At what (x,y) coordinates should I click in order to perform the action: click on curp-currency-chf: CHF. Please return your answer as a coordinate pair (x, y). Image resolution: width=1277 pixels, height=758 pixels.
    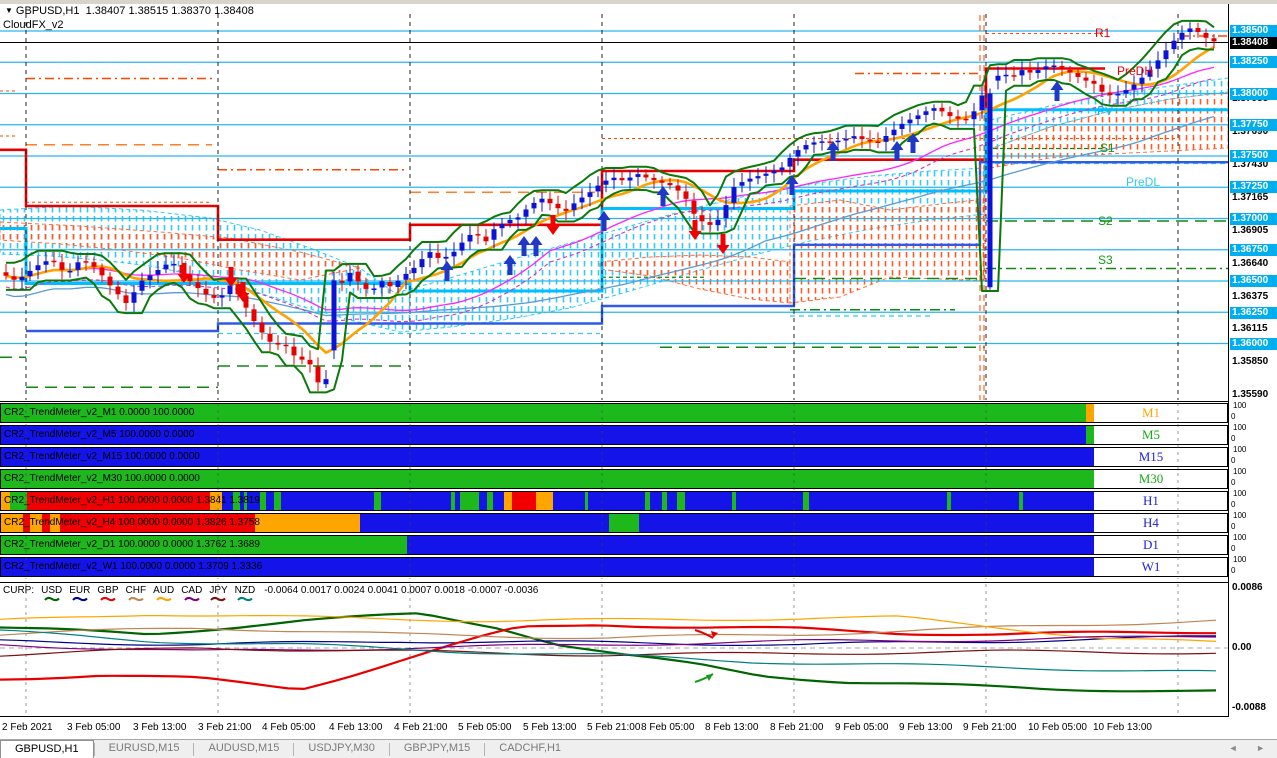
    Looking at the image, I should click on (136, 593).